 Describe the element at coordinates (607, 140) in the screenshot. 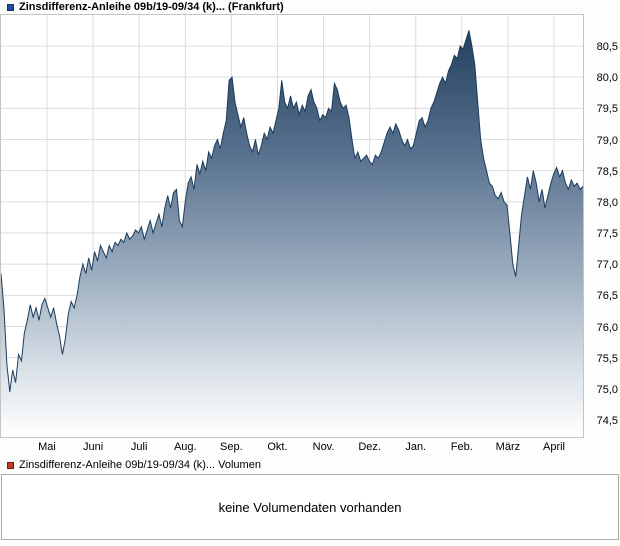

I see `y-axis-tick-label: 79,0` at that location.